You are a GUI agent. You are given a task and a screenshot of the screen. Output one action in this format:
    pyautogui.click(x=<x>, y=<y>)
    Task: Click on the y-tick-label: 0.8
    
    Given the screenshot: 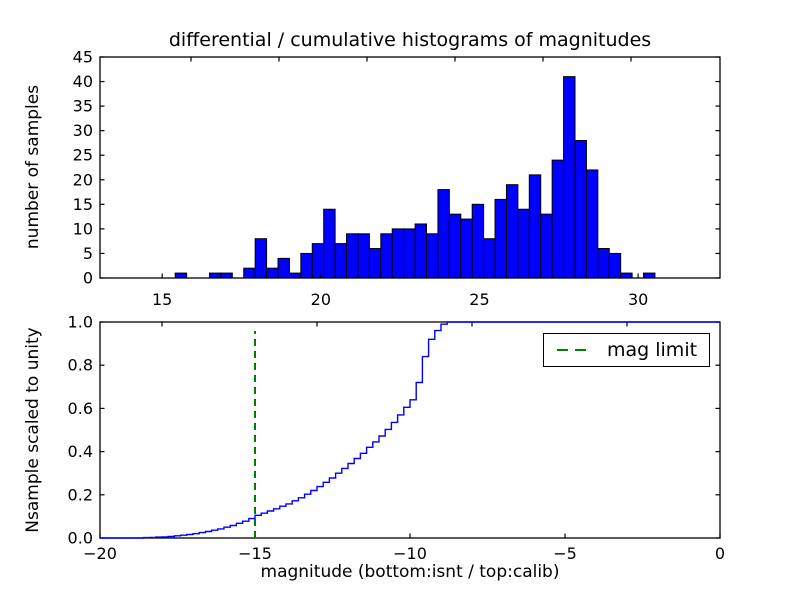 What is the action you would take?
    pyautogui.click(x=80, y=365)
    